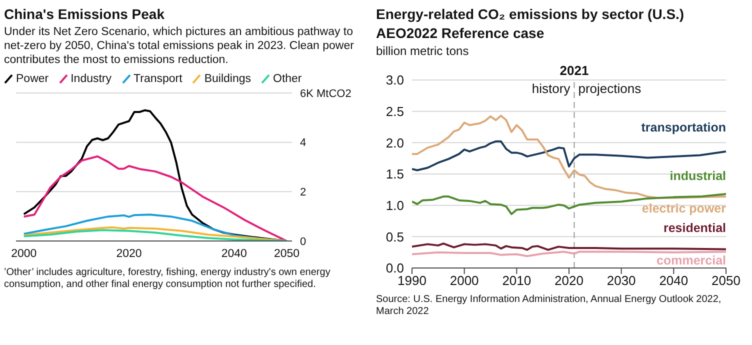 This screenshot has height=345, width=752. I want to click on legend-label: Buildings, so click(227, 79).